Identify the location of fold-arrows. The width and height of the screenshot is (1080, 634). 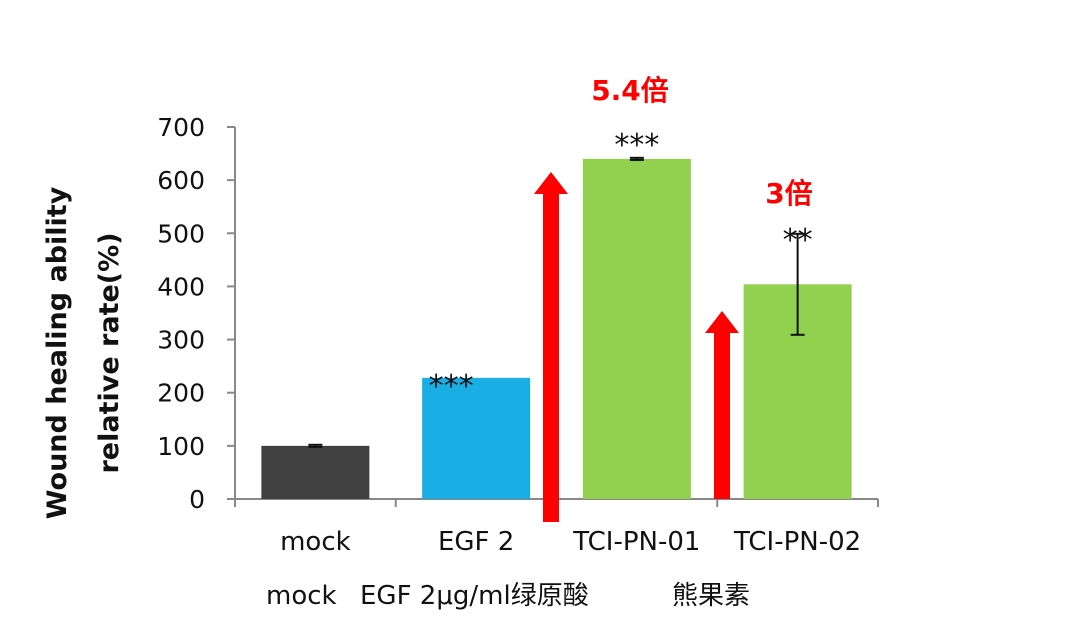
(636, 347).